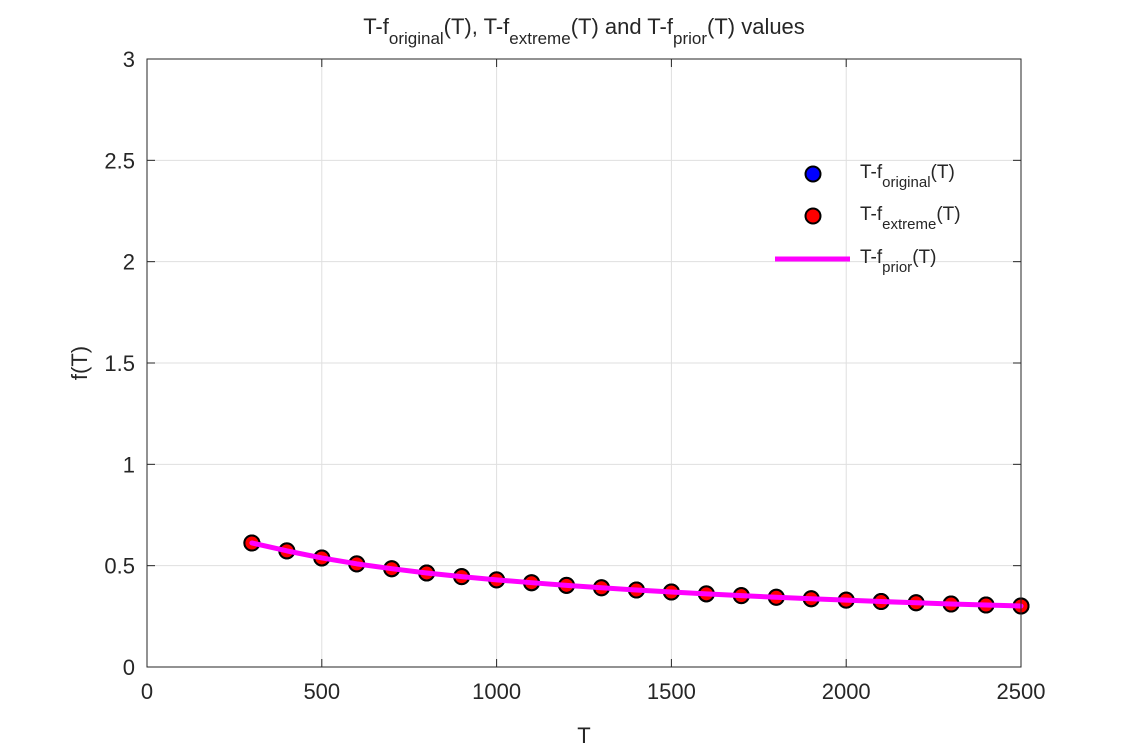  What do you see at coordinates (129, 262) in the screenshot?
I see `y-tick-label: 2` at bounding box center [129, 262].